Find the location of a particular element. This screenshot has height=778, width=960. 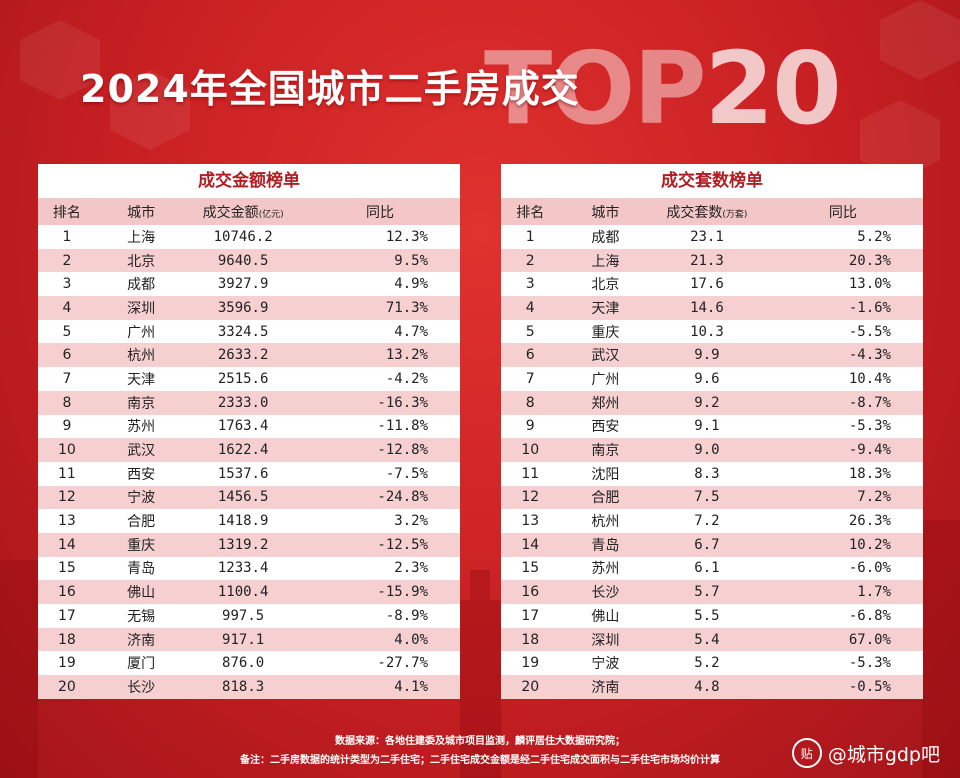

value-cell: 2633.2 is located at coordinates (243, 355).